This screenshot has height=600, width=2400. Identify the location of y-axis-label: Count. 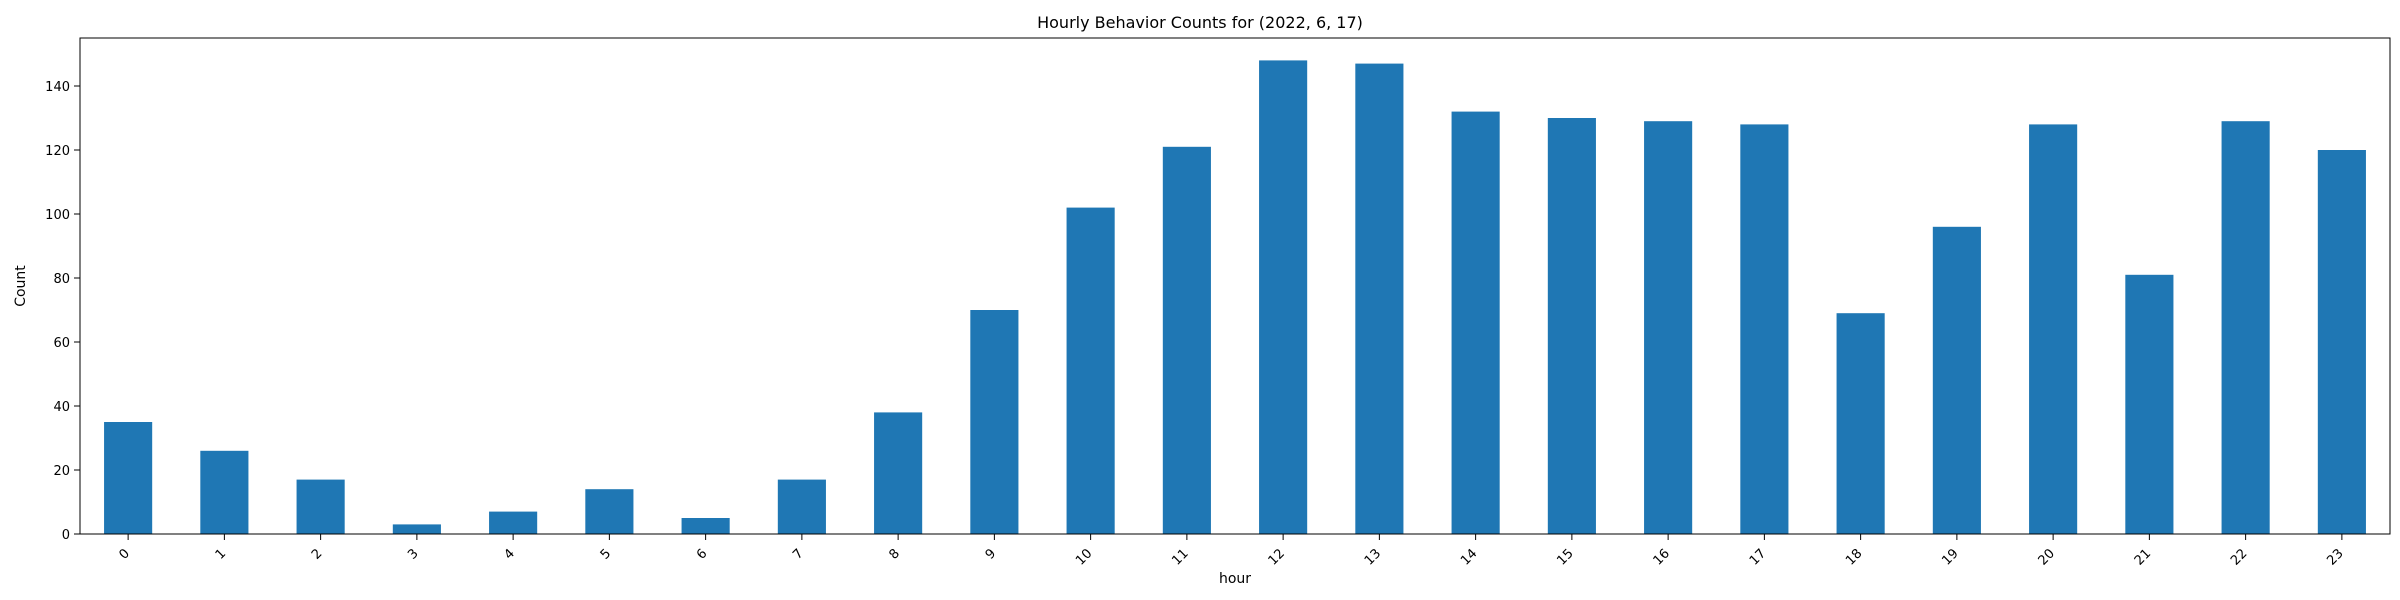
(21, 286).